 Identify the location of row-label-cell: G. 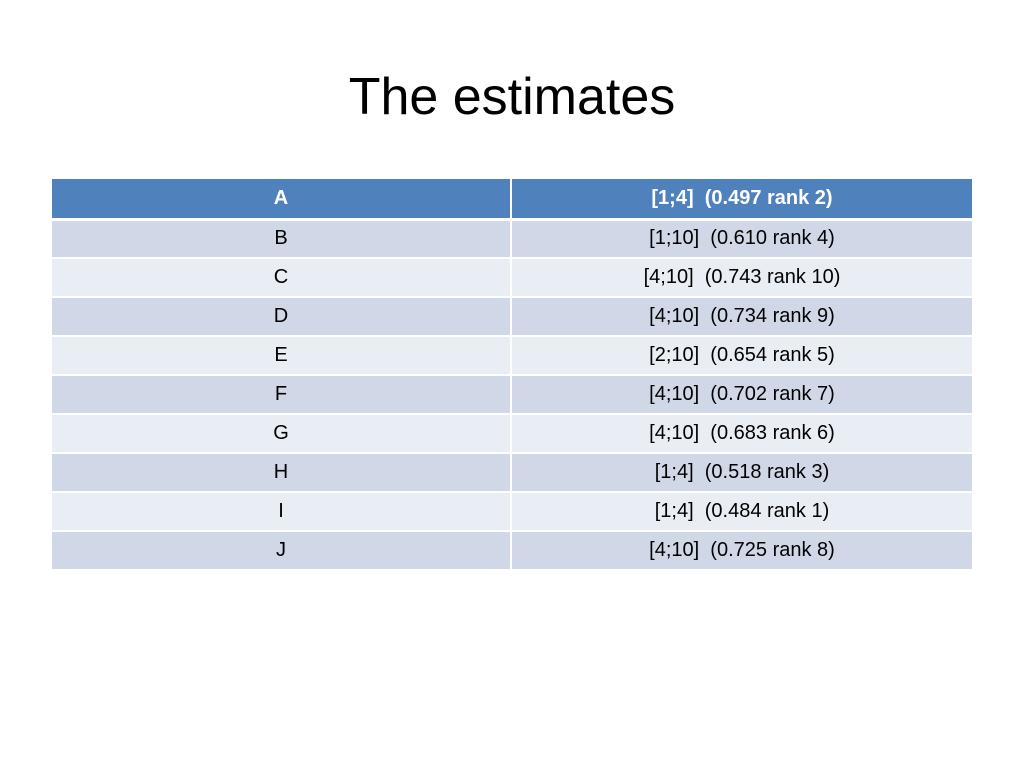
(282, 434).